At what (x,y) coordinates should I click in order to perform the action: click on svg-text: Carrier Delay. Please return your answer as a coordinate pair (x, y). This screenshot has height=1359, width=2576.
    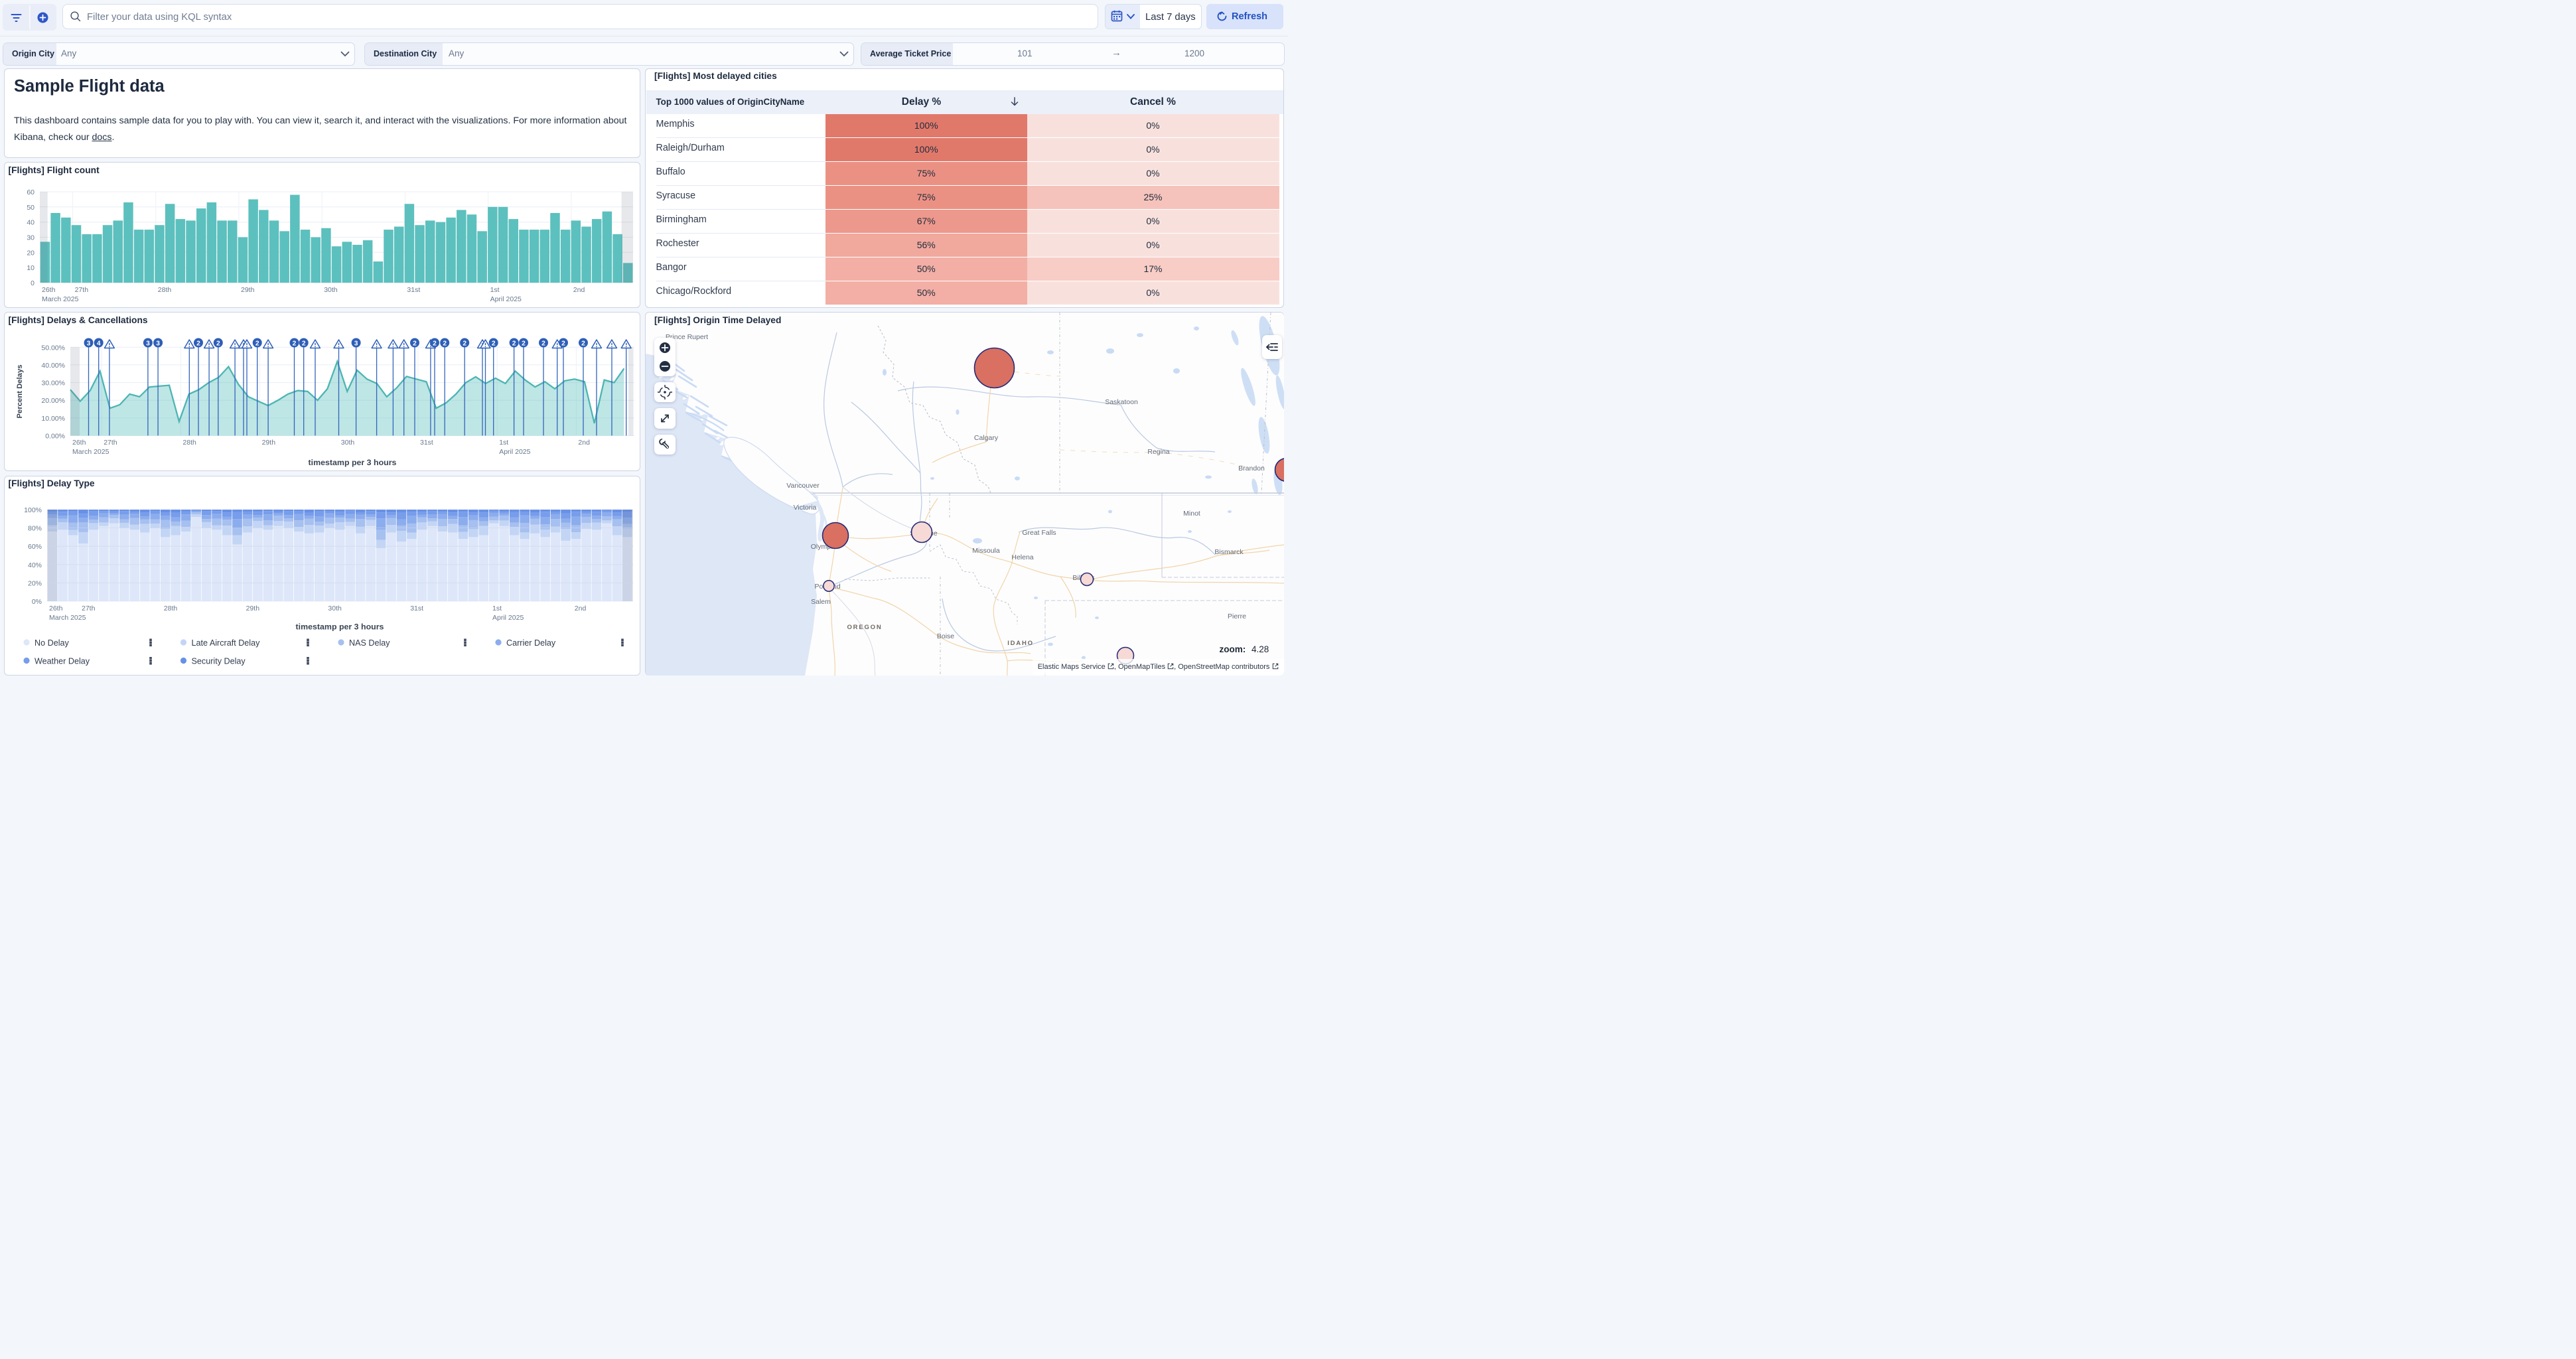
    Looking at the image, I should click on (531, 643).